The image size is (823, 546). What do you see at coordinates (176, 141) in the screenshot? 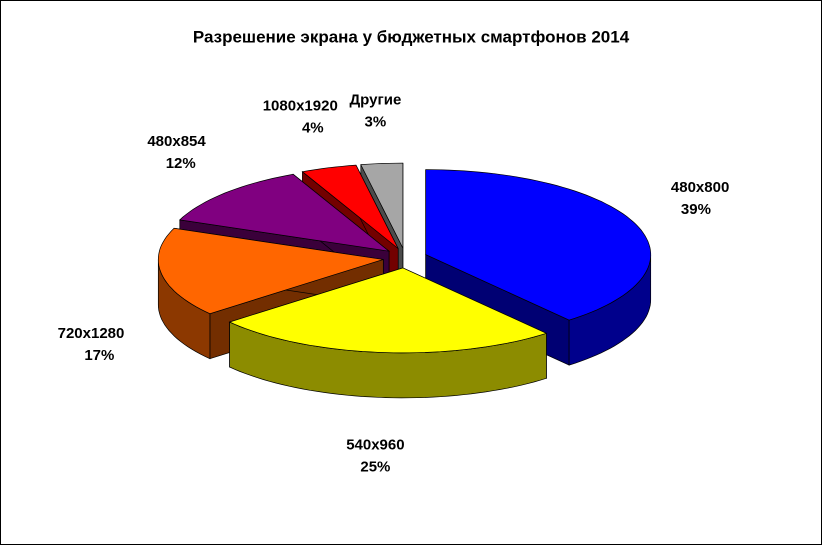
I see `data-label-name: 480x854` at bounding box center [176, 141].